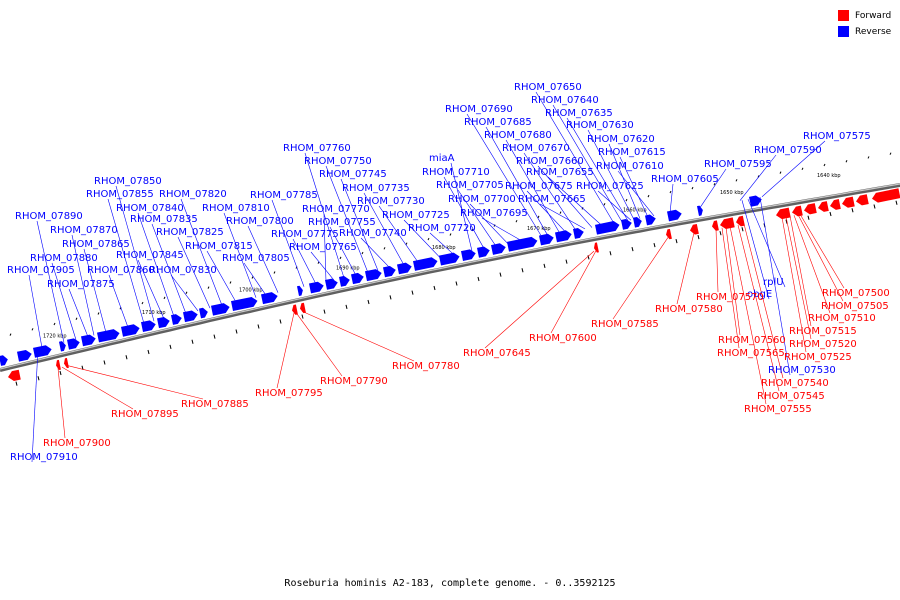  What do you see at coordinates (630, 166) in the screenshot?
I see `gene-label: RHOM_07610` at bounding box center [630, 166].